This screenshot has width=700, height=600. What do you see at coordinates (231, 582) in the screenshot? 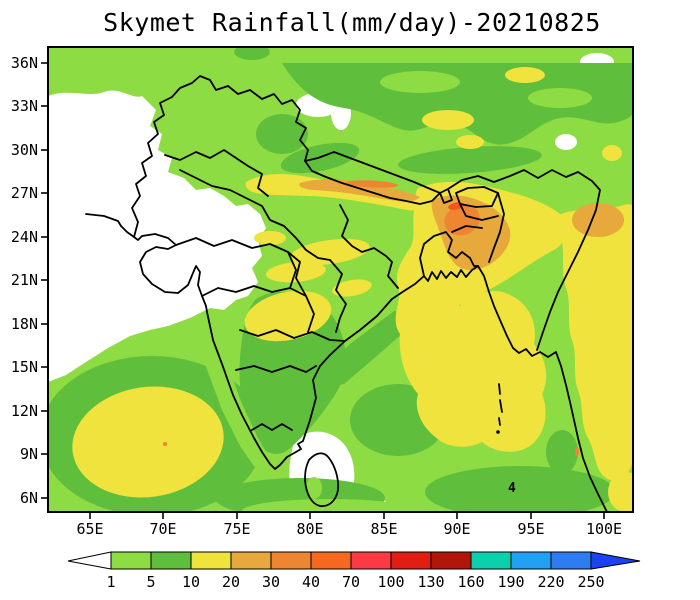
I see `colorbar-label: 20` at bounding box center [231, 582].